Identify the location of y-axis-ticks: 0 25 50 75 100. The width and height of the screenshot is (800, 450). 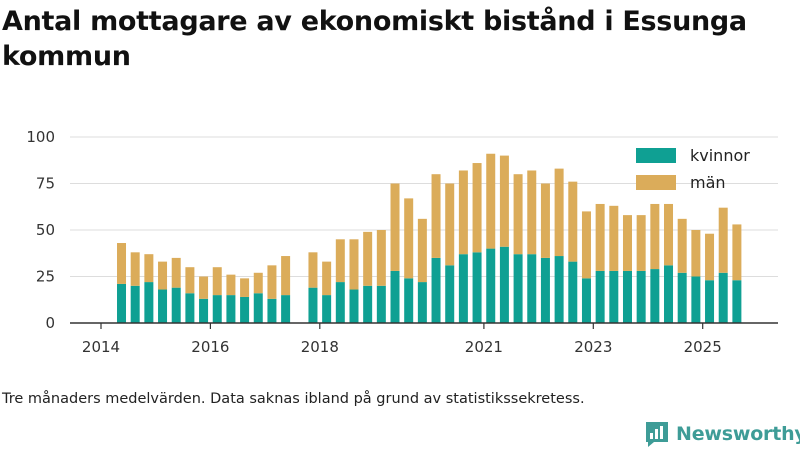
(40, 230).